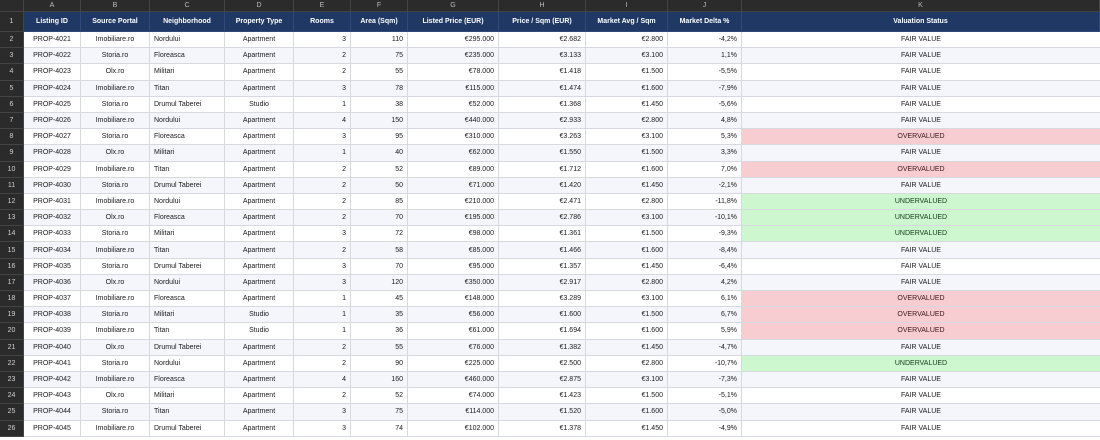 The width and height of the screenshot is (1100, 440). Describe the element at coordinates (115, 250) in the screenshot. I see `cell-source-portal: Imobiliare.ro` at that location.